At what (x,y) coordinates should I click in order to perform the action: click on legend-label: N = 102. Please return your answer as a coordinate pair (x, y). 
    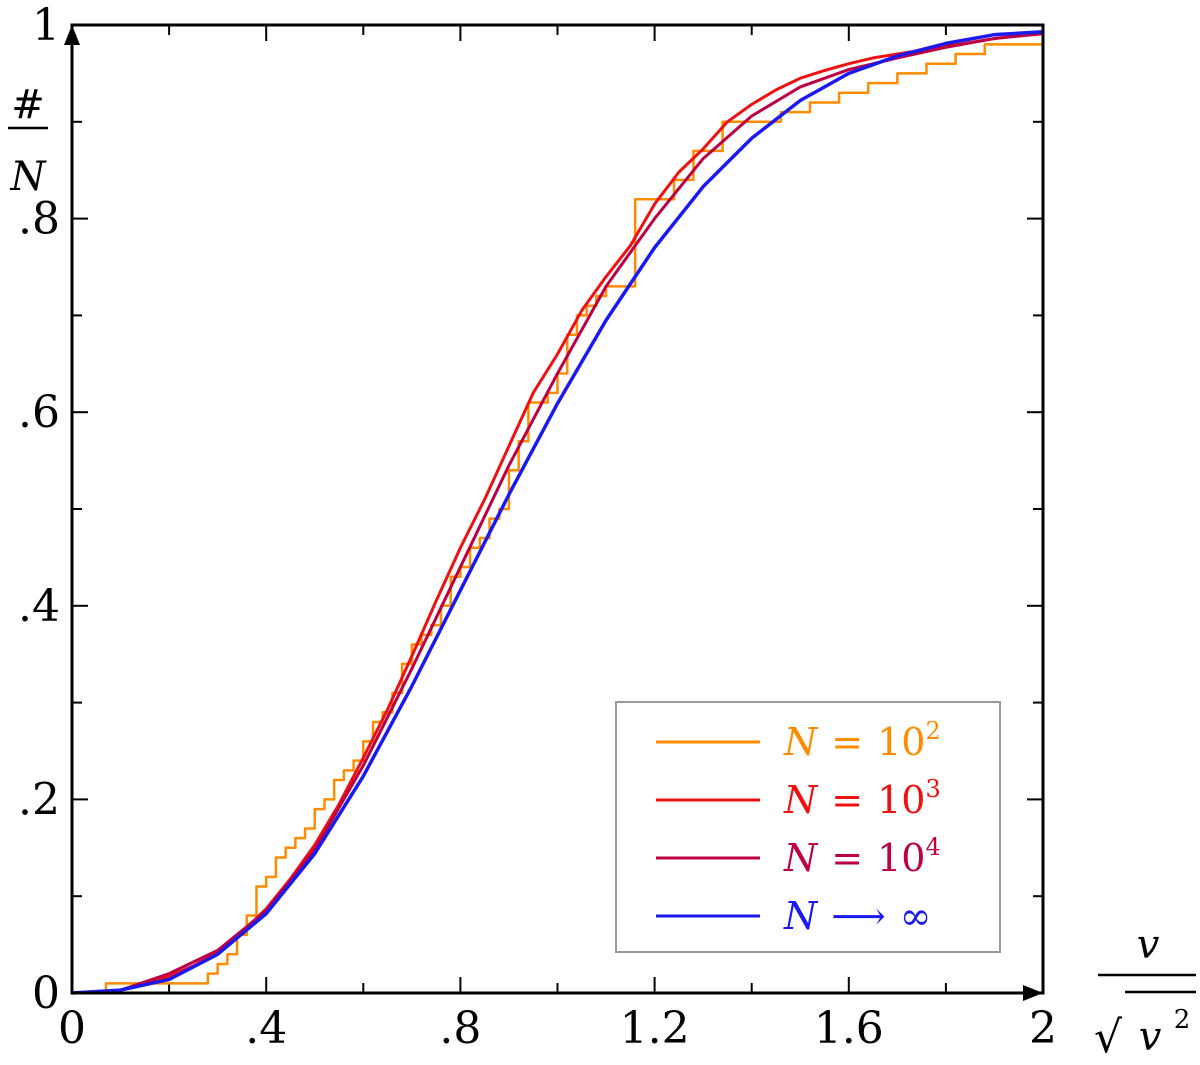
    Looking at the image, I should click on (862, 740).